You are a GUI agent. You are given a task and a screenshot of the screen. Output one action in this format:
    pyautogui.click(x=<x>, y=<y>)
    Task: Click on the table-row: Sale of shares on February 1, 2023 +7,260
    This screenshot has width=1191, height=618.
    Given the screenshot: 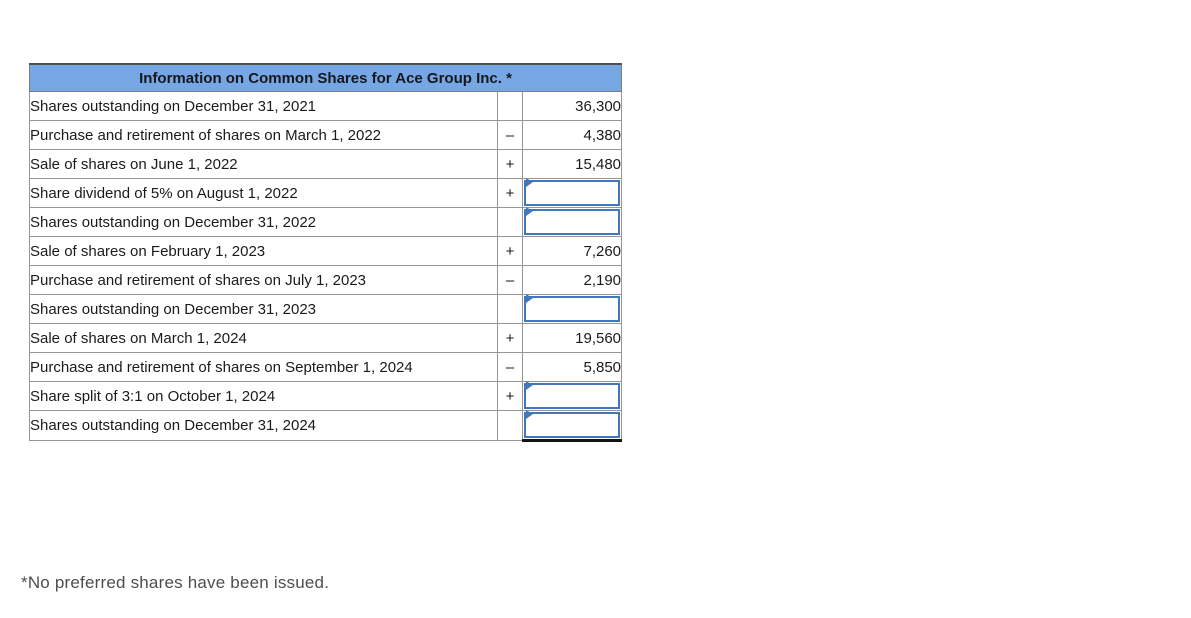 What is the action you would take?
    pyautogui.click(x=326, y=251)
    